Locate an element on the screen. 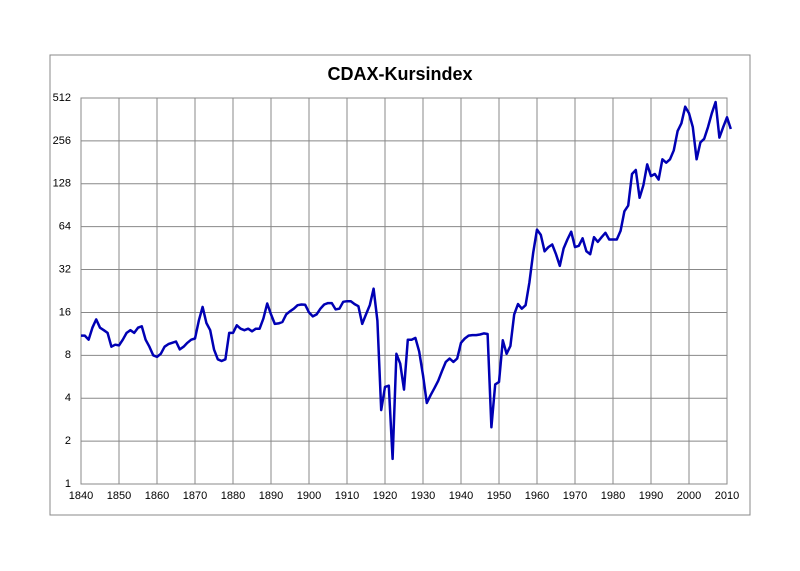  x-tick-label: 2000 is located at coordinates (689, 496).